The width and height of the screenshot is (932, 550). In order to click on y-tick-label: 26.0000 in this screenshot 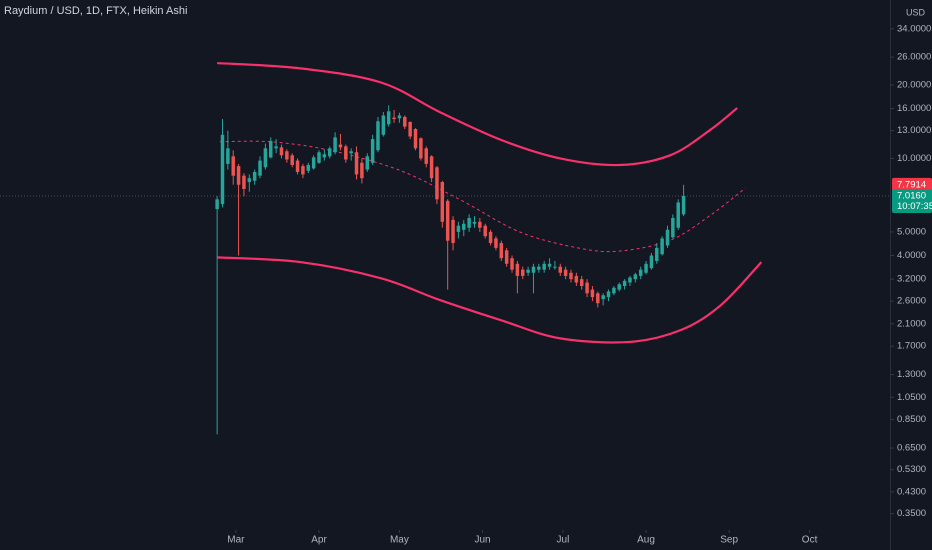, I will do `click(914, 57)`.